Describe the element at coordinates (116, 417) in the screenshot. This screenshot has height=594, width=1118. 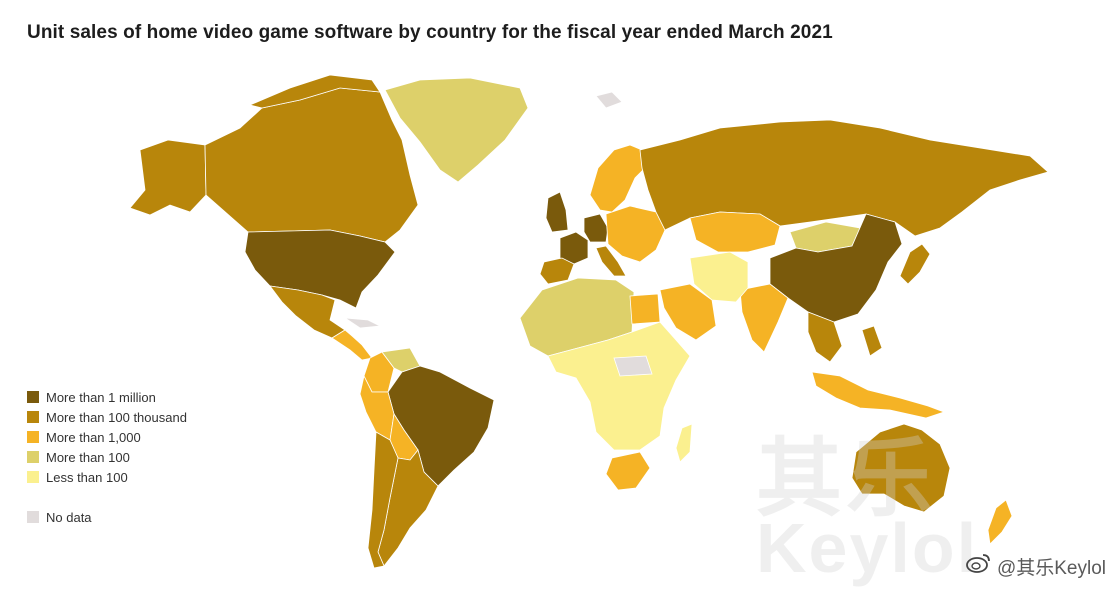
I see `legend-label: More than 100 thousand` at that location.